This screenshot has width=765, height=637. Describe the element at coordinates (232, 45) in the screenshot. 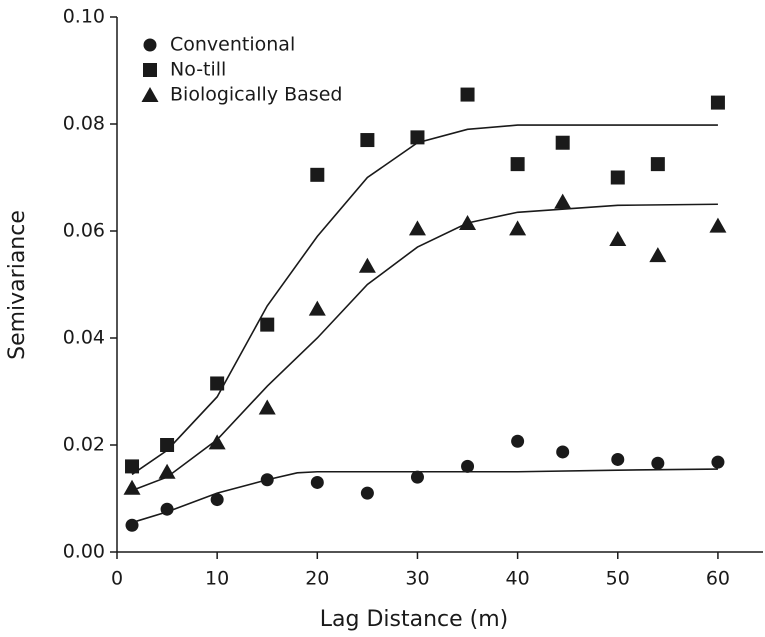

I see `legend-label: Conventional` at that location.